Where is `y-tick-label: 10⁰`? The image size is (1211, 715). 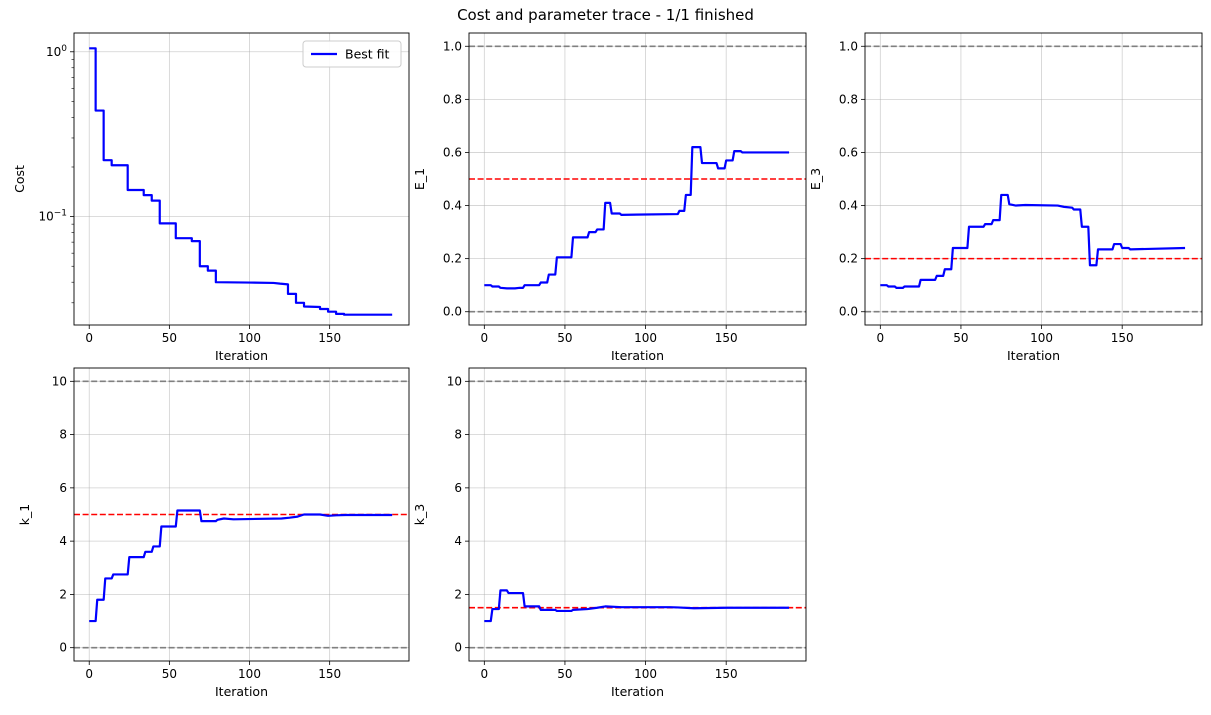
y-tick-label: 10⁰ is located at coordinates (56, 51).